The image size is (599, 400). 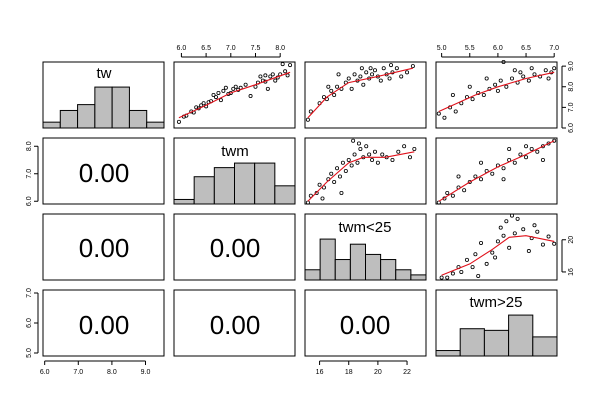 I want to click on corr-label-r3c1: 0.00, so click(x=104, y=248).